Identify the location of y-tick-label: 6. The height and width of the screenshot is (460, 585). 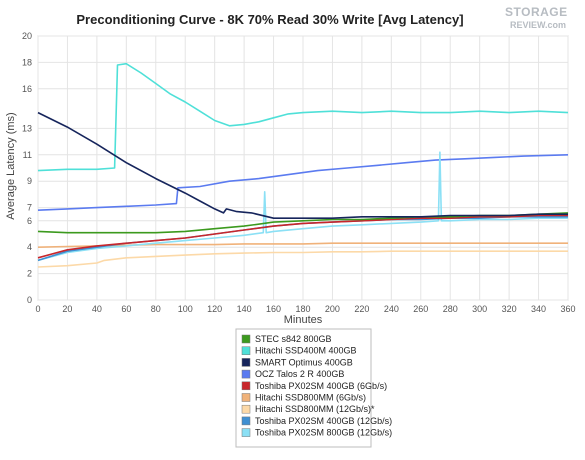
(29, 221).